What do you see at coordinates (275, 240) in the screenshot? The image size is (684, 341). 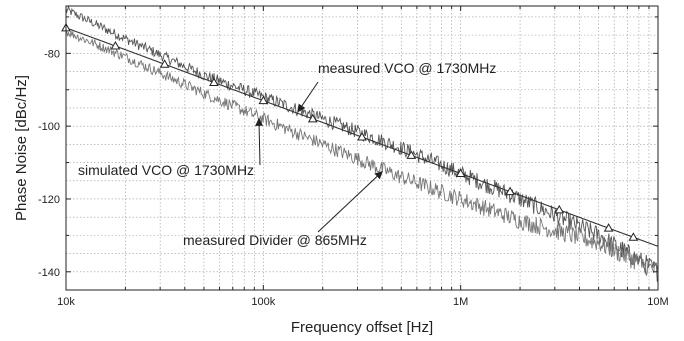 I see `annotation-measured-divider-865mhz: measured Divider @ 865MHz` at bounding box center [275, 240].